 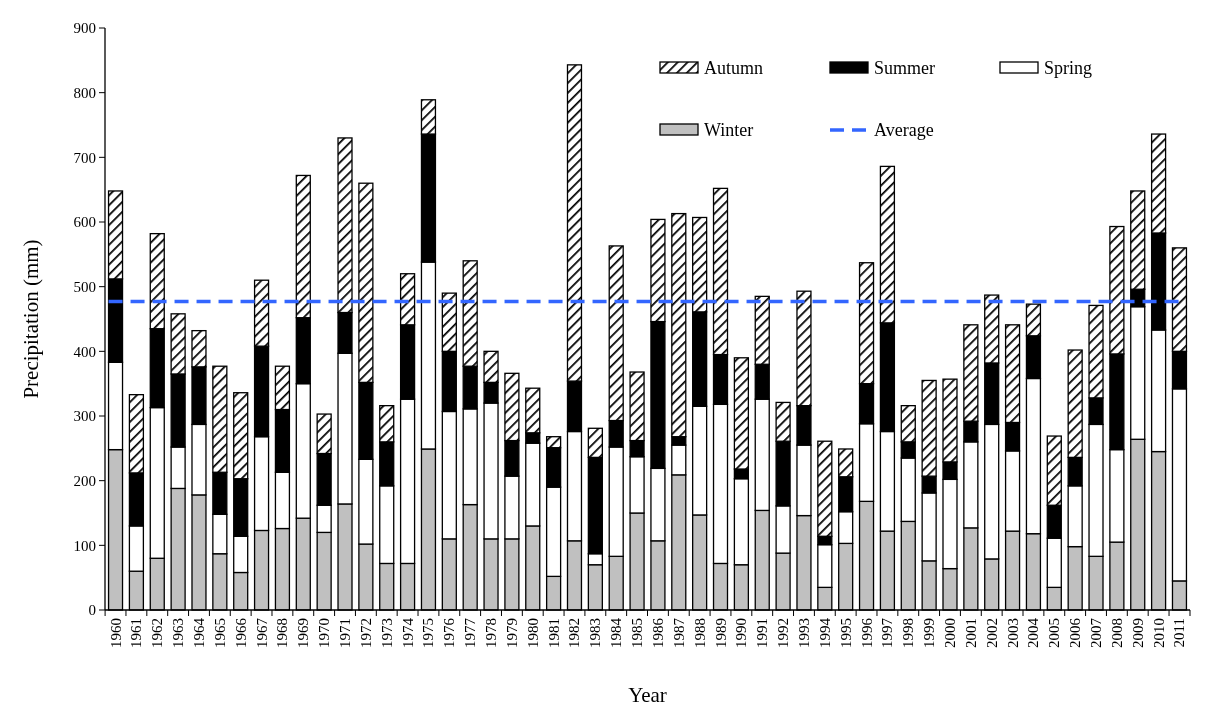 I want to click on x-tick-label: 1994, so click(x=824, y=632).